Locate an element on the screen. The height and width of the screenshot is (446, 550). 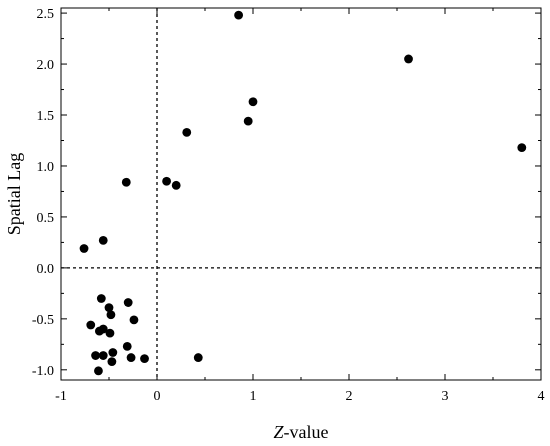
y-axis-title: Spatial Lag is located at coordinates (14, 194).